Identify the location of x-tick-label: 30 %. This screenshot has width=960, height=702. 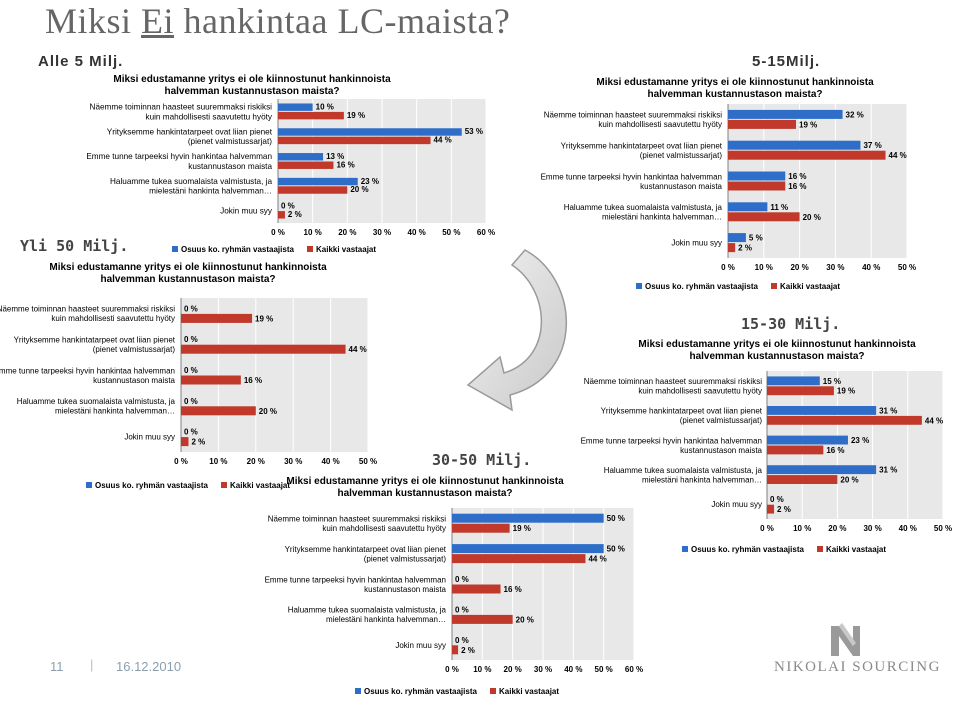
(293, 461).